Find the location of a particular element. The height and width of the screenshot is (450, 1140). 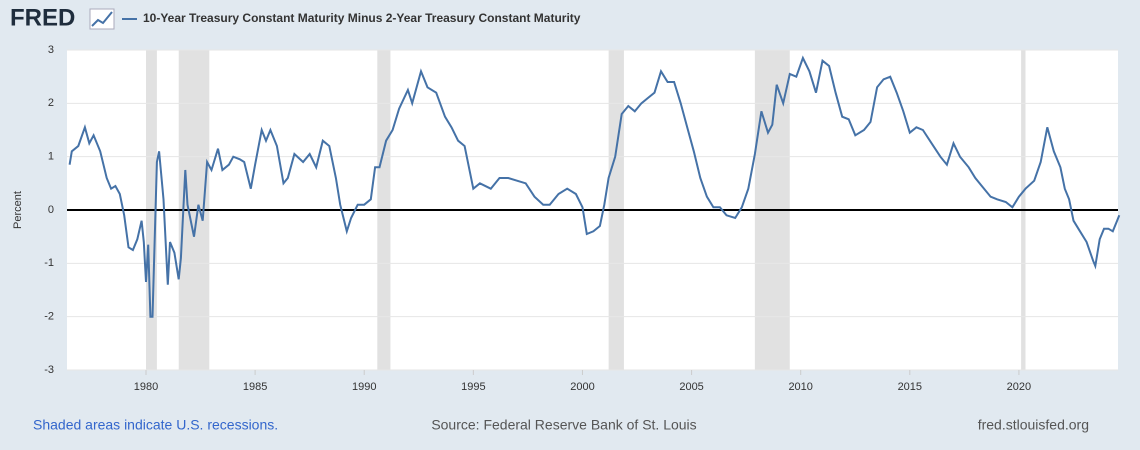

logo: FRED is located at coordinates (42, 17).